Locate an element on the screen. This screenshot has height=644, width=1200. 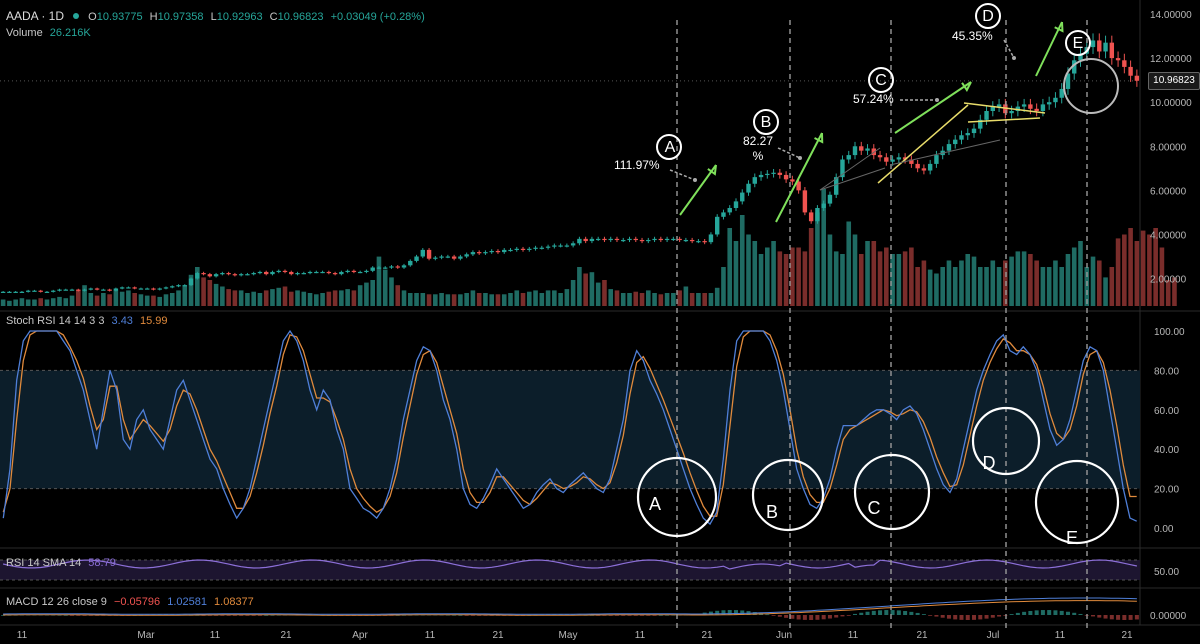
macd-label: MACD 12 26 close 9 is located at coordinates (56, 602).